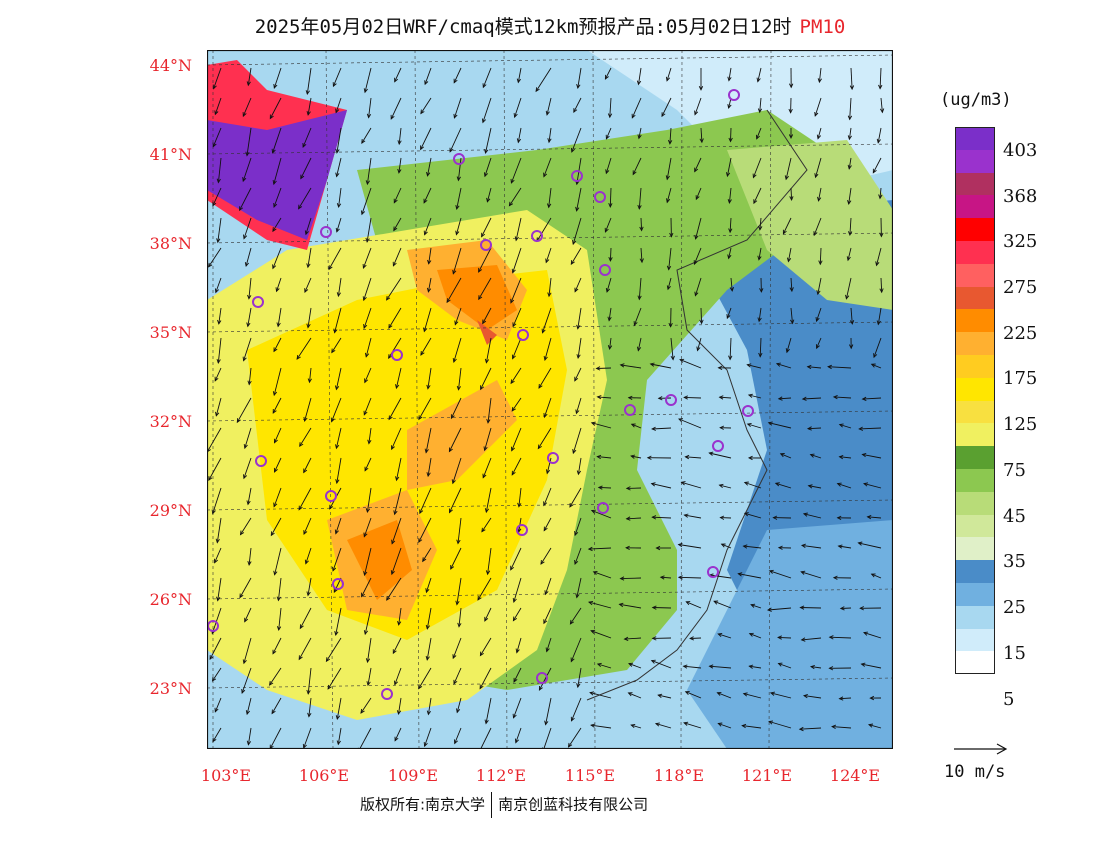  What do you see at coordinates (697, 405) in the screenshot?
I see `coastline` at bounding box center [697, 405].